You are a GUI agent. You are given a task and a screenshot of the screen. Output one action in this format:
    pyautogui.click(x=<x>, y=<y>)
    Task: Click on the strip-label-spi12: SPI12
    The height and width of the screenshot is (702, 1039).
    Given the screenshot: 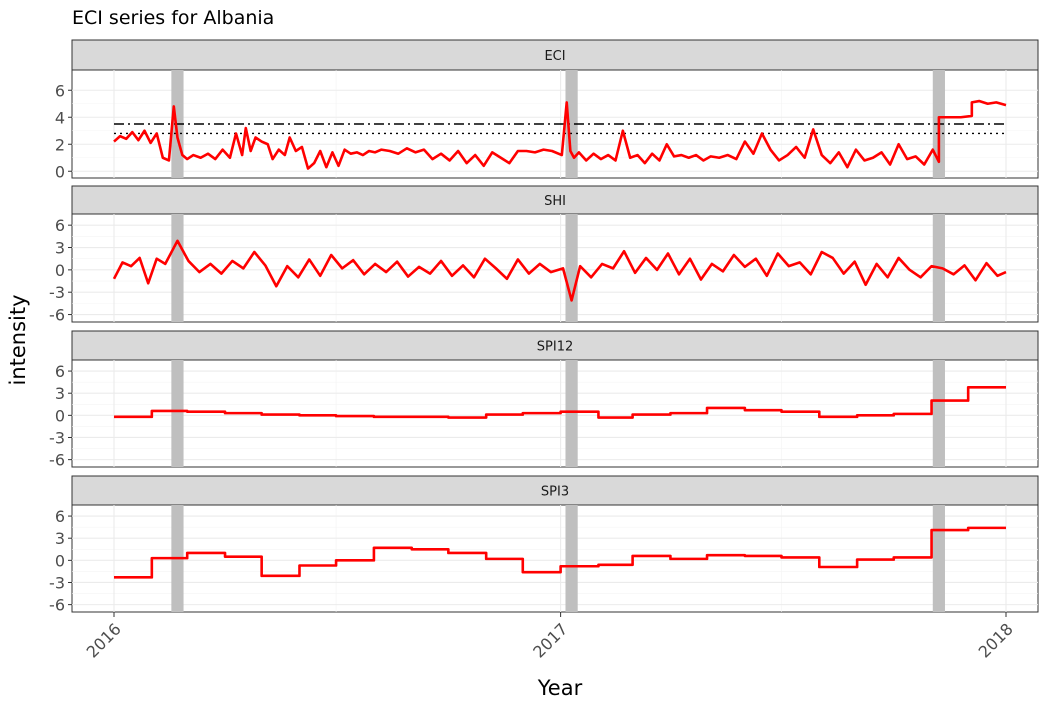 What is the action you would take?
    pyautogui.click(x=555, y=347)
    